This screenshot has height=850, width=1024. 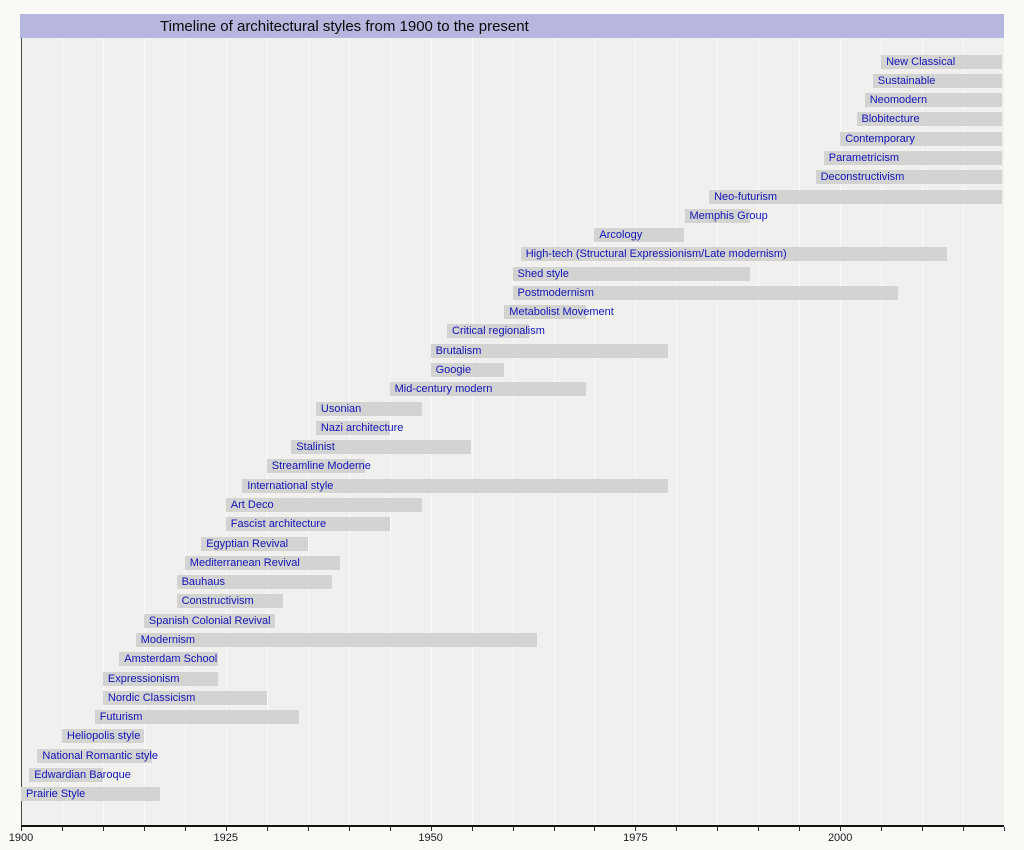 What do you see at coordinates (543, 273) in the screenshot?
I see `timeline-bar-label: Shed style` at bounding box center [543, 273].